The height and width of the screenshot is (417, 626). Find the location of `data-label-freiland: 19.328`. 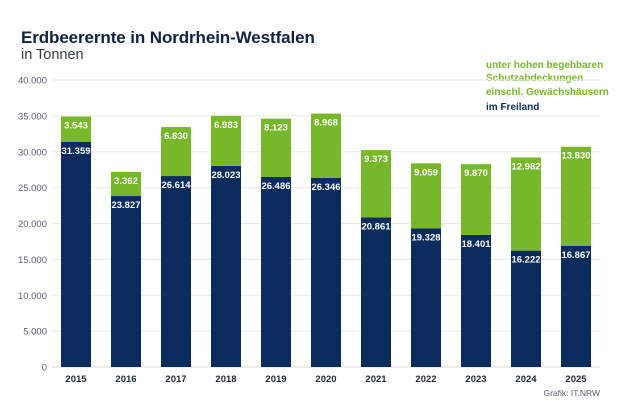

data-label-freiland: 19.328 is located at coordinates (425, 237).